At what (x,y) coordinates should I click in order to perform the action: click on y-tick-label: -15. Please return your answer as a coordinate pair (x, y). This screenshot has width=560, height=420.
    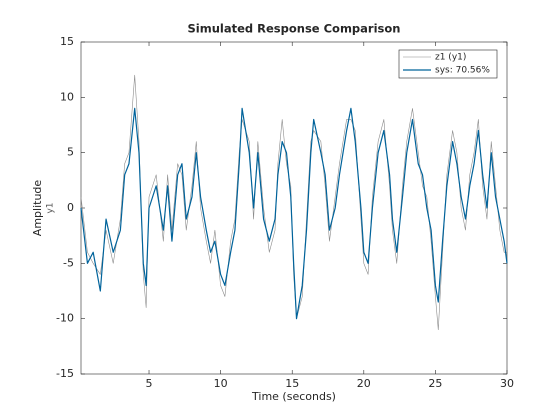
    Looking at the image, I should click on (65, 373).